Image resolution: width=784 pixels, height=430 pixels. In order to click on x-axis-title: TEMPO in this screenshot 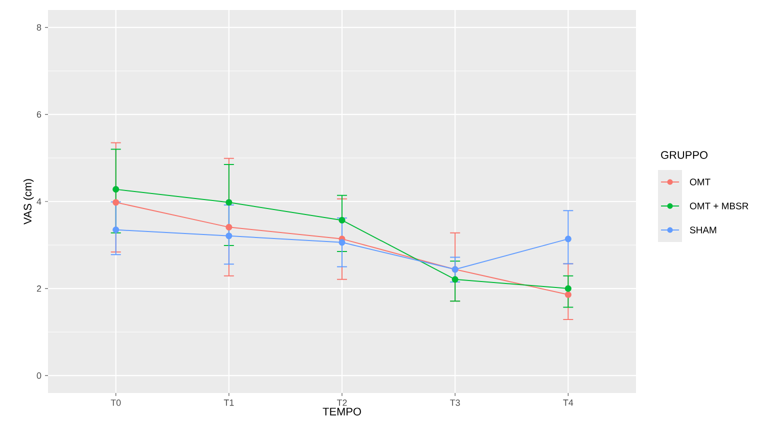, I will do `click(341, 412)`.